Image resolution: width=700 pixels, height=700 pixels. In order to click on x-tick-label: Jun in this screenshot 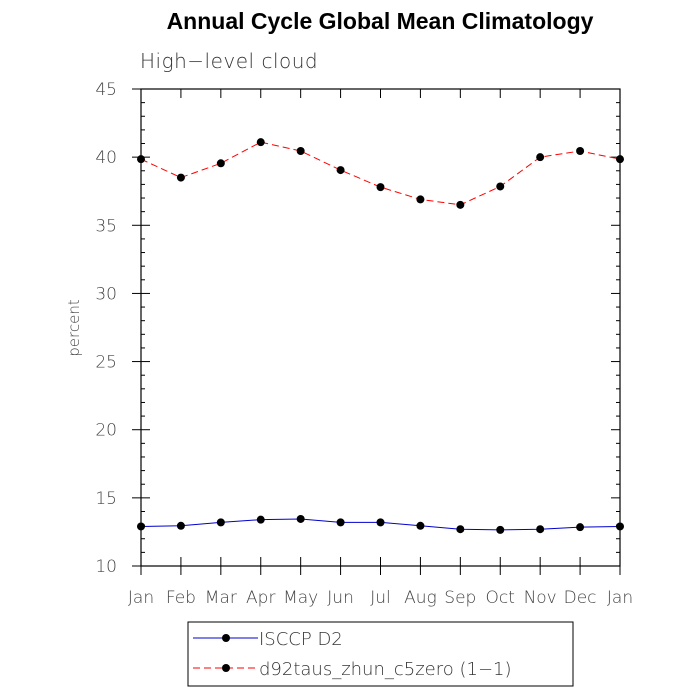, I will do `click(340, 598)`.